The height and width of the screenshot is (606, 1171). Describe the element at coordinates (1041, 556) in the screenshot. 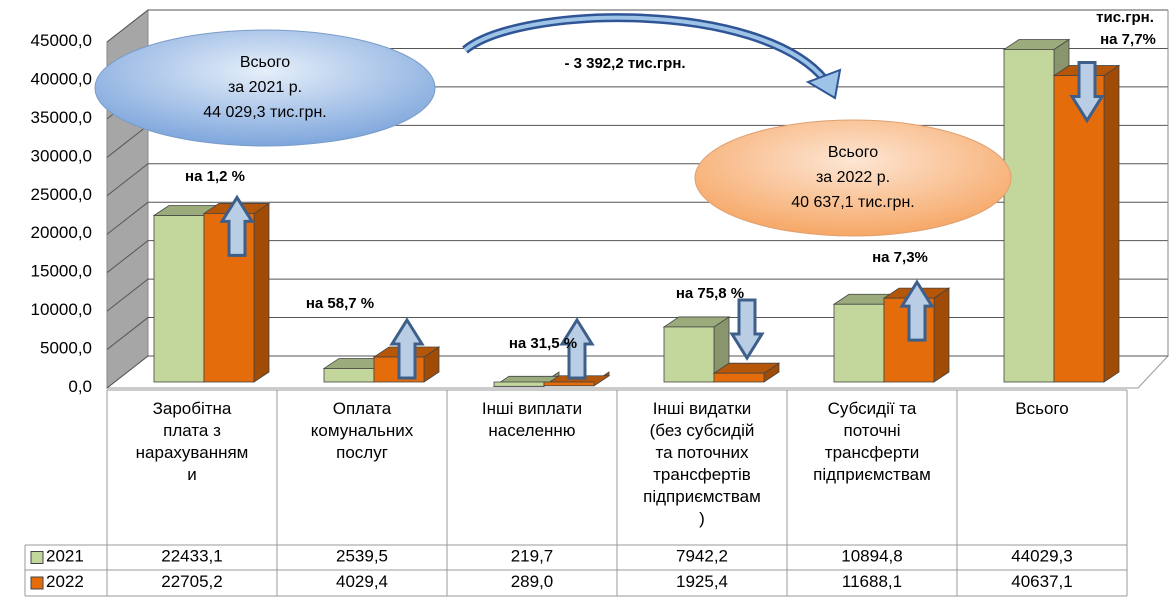

I see `table-value: 44029,3` at that location.